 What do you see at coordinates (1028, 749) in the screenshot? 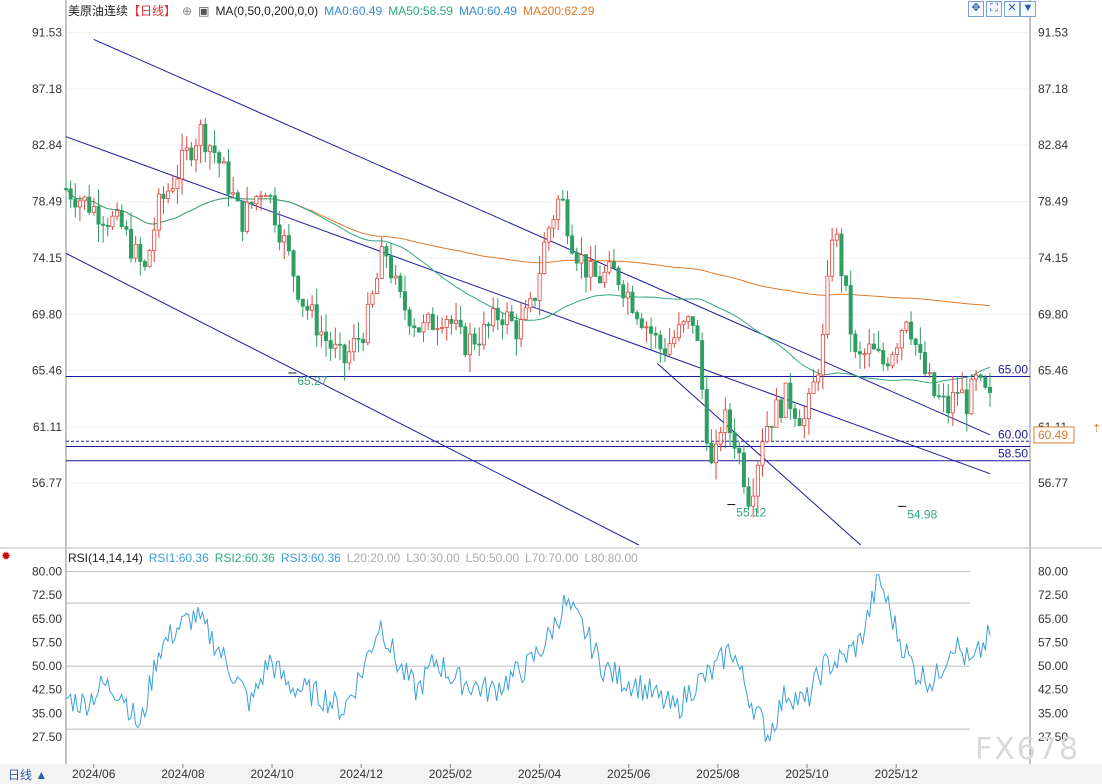
I see `watermark: FX678` at bounding box center [1028, 749].